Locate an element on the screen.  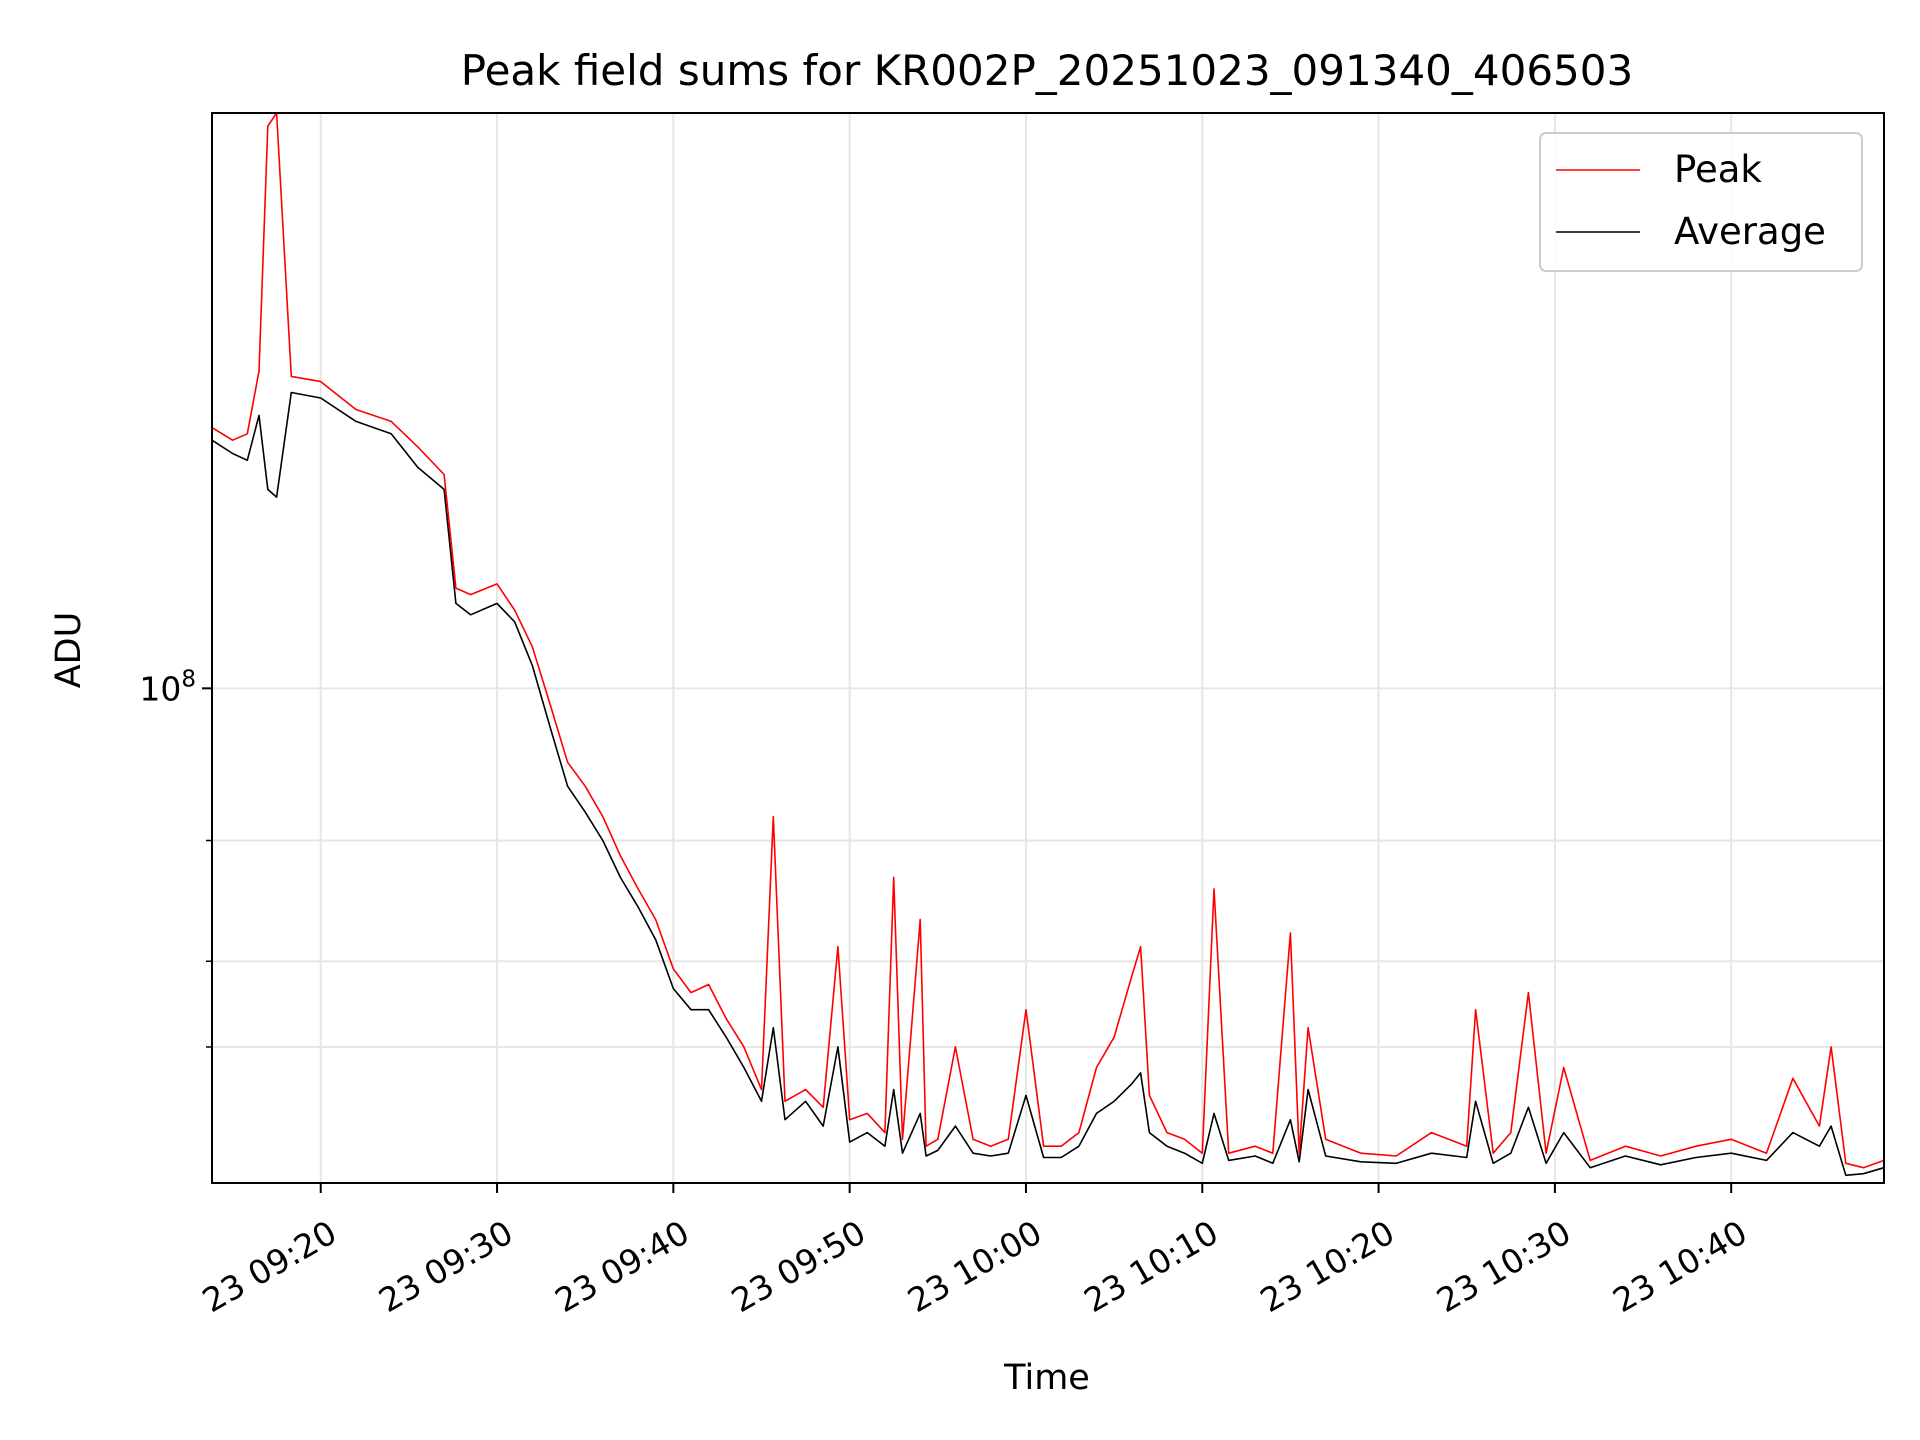
y-axis: 108 is located at coordinates (175, 857).